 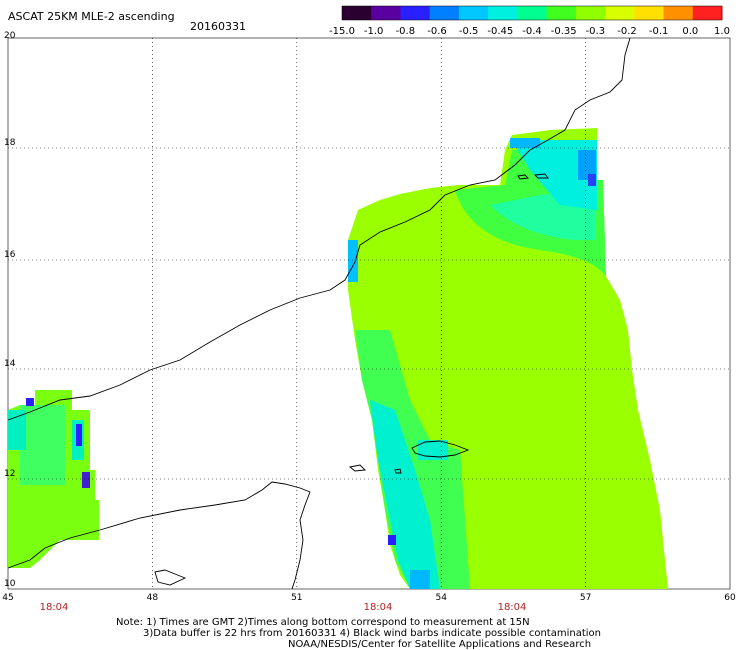 I want to click on longitude-label: 51, so click(x=296, y=598).